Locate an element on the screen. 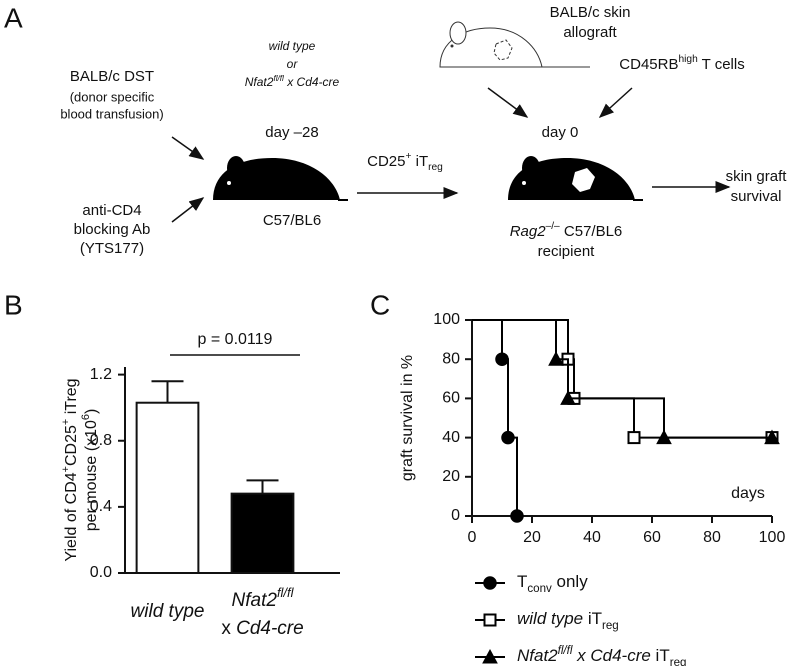 The height and width of the screenshot is (666, 796). genotype-text: wild type is located at coordinates (292, 46).